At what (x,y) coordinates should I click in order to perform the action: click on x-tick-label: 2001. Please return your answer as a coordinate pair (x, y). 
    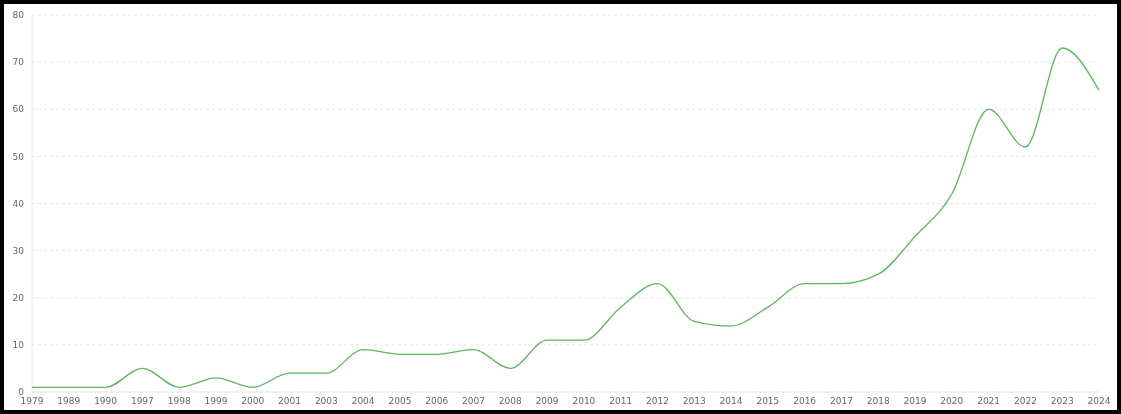
    Looking at the image, I should click on (289, 401).